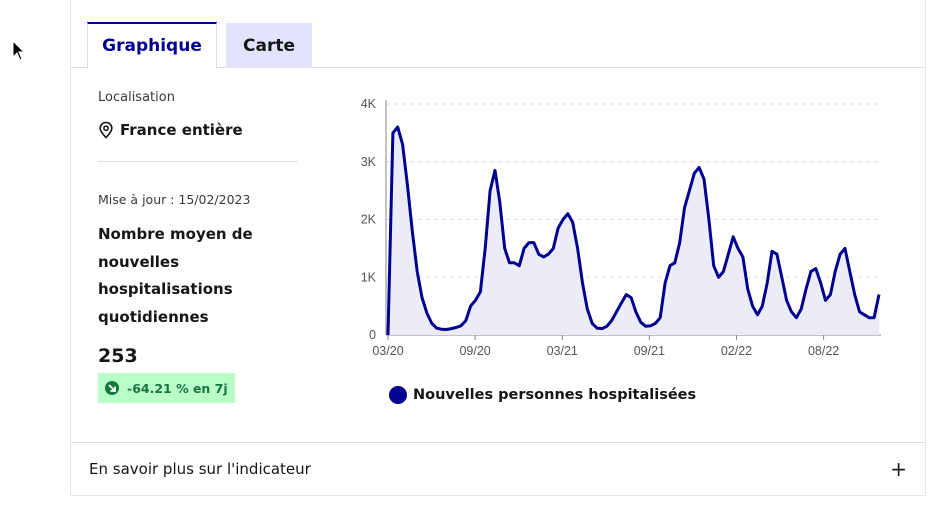 The height and width of the screenshot is (506, 951). I want to click on learn-more-label: En savoir plus sur l'indicateur, so click(200, 469).